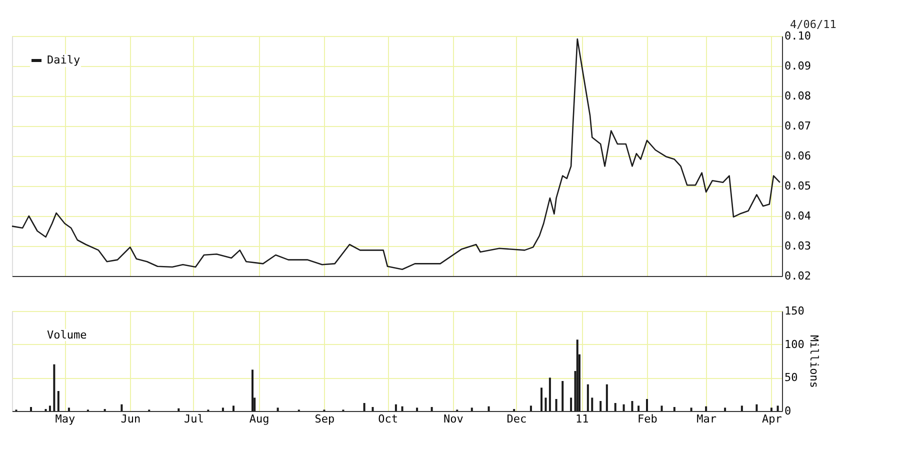 This screenshot has width=908, height=467. I want to click on y-tick-label: 50, so click(791, 377).